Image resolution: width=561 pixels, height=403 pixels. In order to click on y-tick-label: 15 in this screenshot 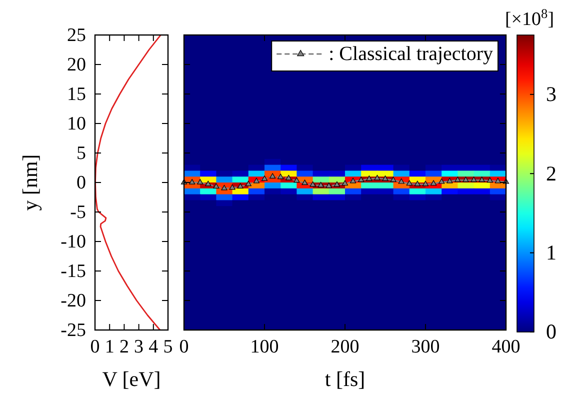, I will do `click(76, 95)`.